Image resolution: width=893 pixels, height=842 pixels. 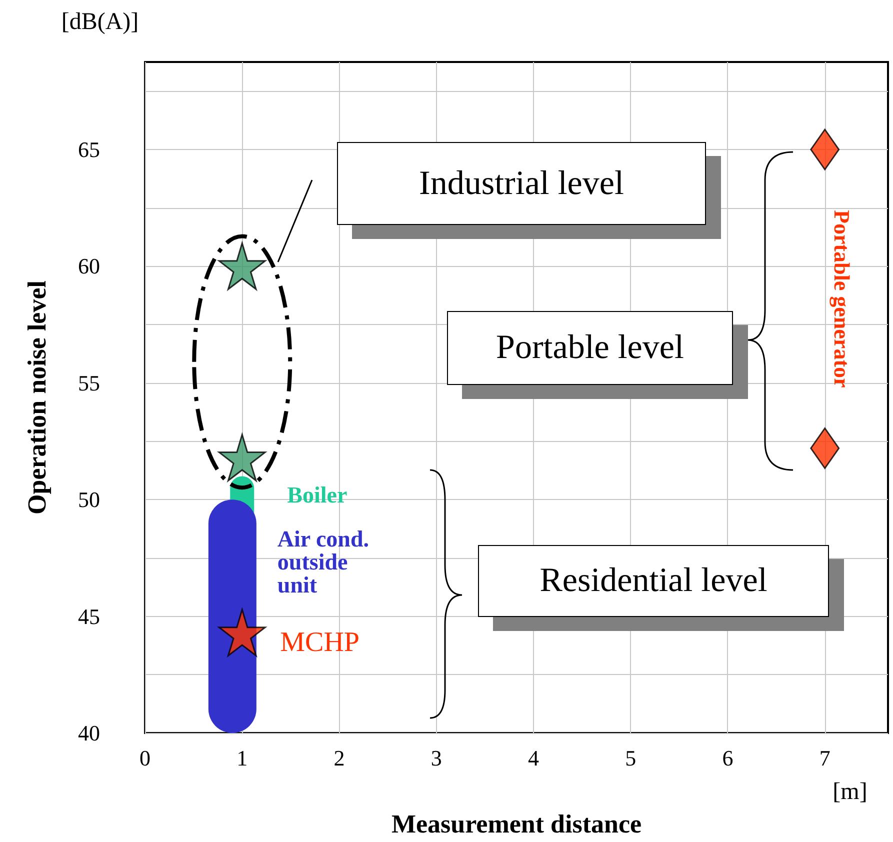 I want to click on annotation: Residential level, so click(x=654, y=581).